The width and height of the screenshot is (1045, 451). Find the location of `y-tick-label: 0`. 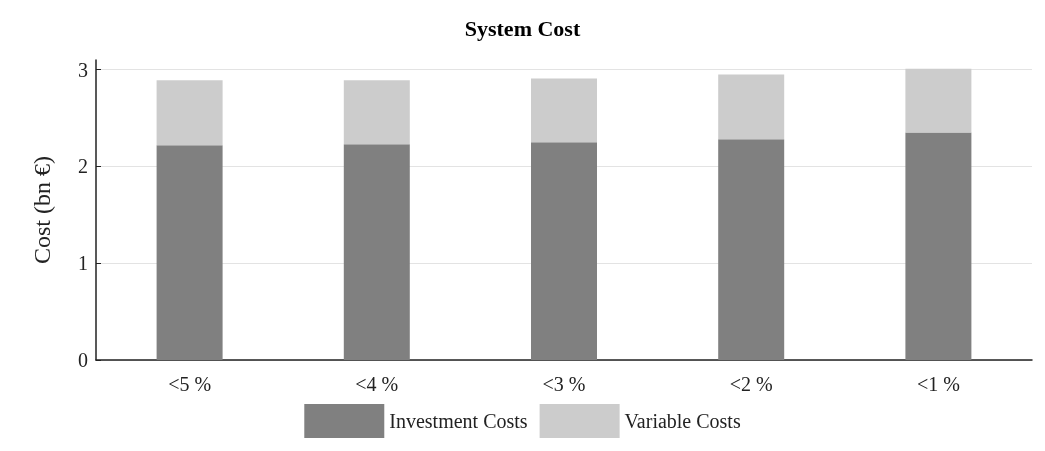

y-tick-label: 0 is located at coordinates (83, 360).